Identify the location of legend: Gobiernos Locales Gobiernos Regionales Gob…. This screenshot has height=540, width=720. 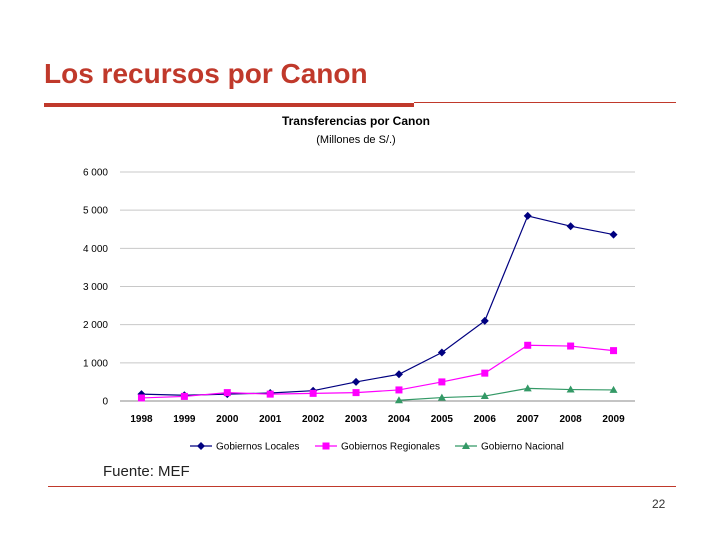
(377, 447).